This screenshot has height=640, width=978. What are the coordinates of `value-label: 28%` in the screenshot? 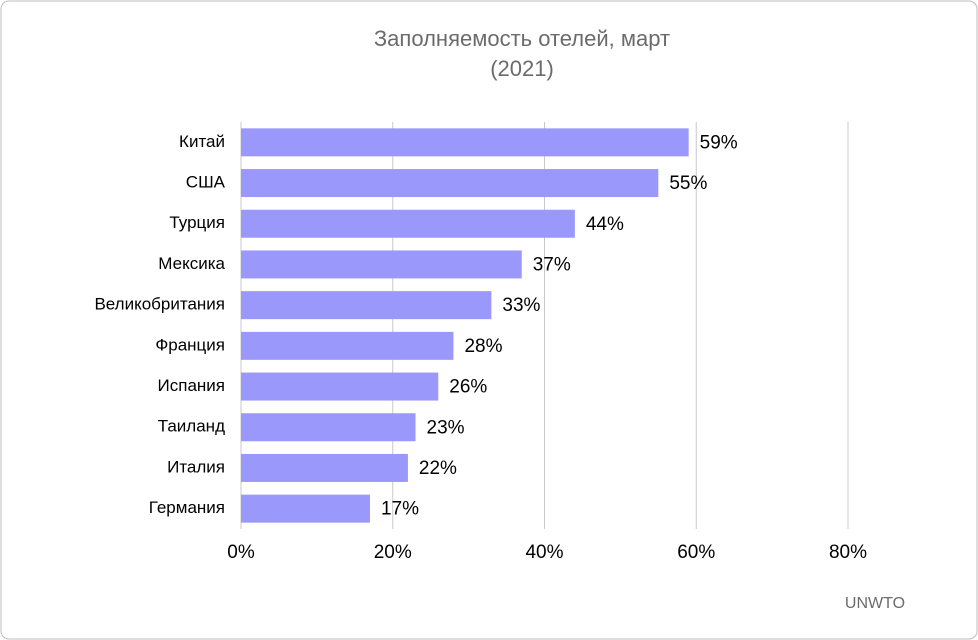 It's located at (483, 346).